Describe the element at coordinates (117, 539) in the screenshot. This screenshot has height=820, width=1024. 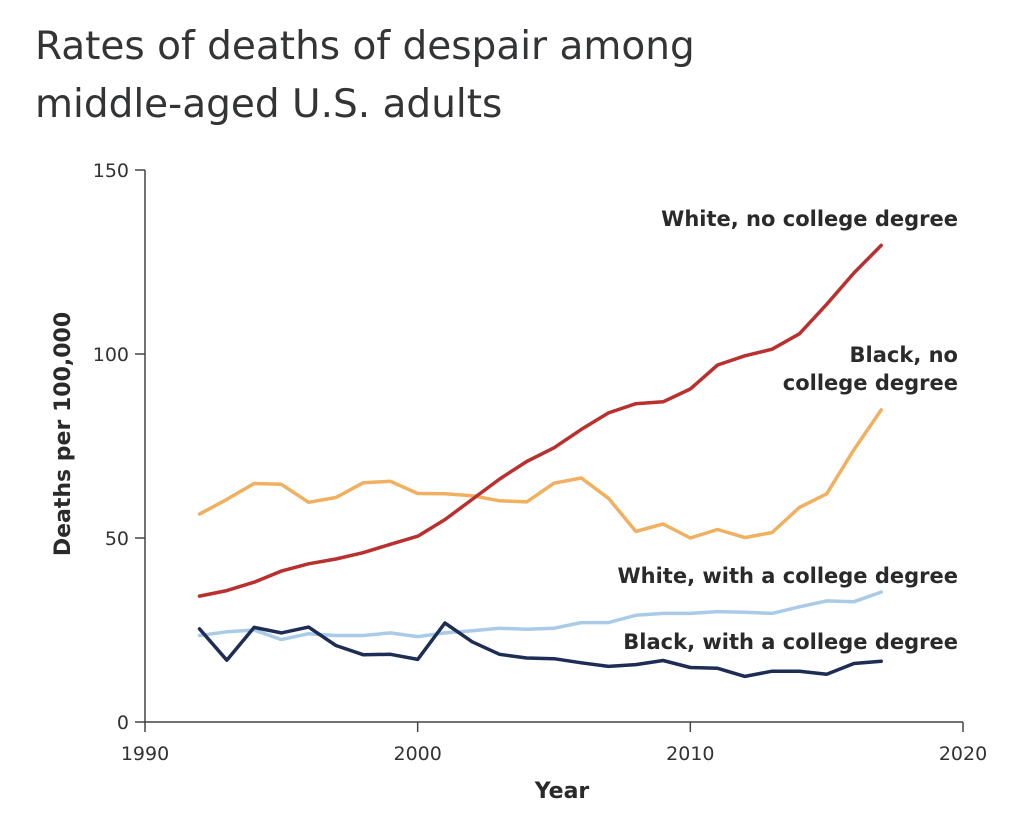
I see `y-tick-label: 50` at that location.